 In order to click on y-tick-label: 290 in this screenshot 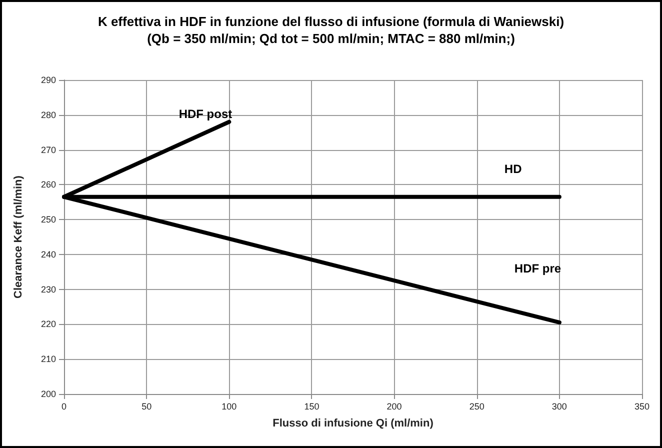, I will do `click(48, 80)`.